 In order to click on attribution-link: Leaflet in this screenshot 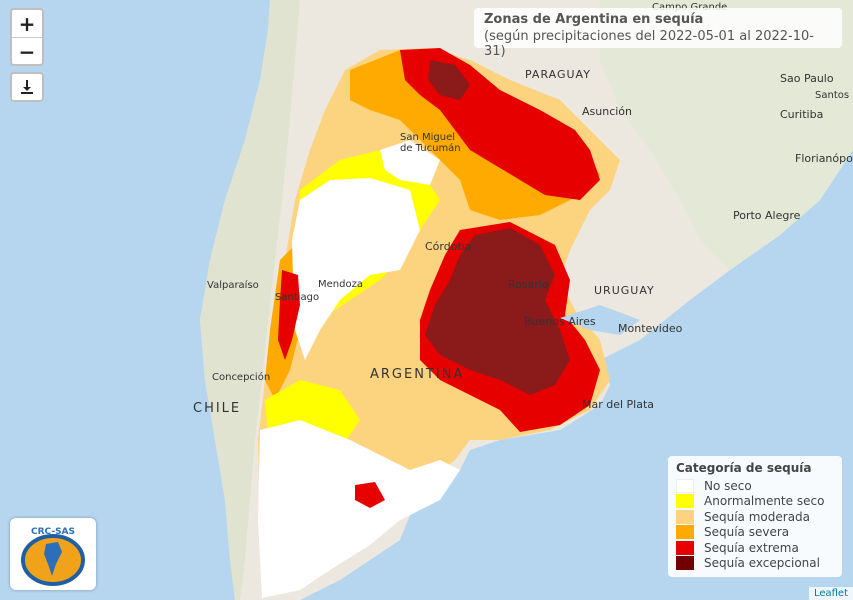, I will do `click(830, 593)`.